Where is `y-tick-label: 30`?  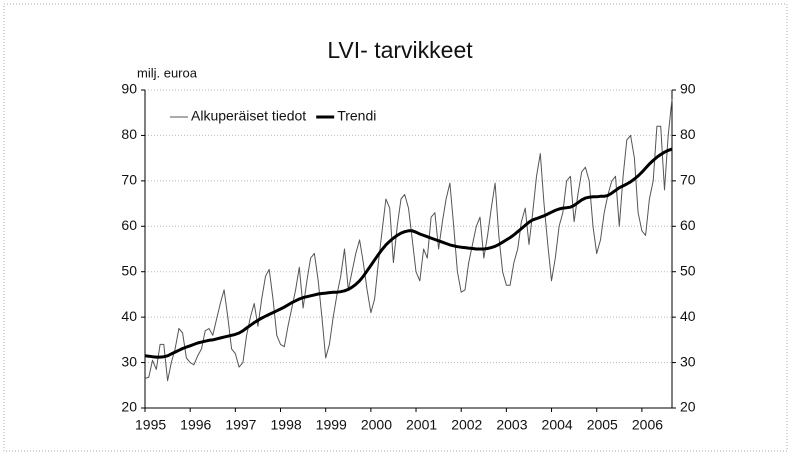
y-tick-label: 30 is located at coordinates (129, 361).